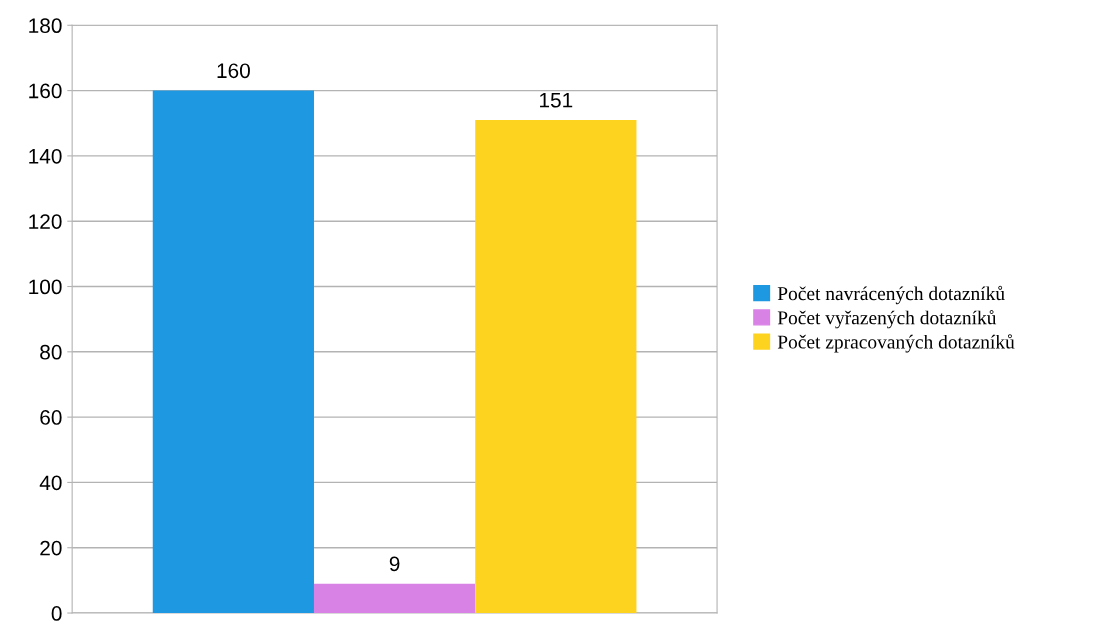 The height and width of the screenshot is (632, 1110). What do you see at coordinates (45, 26) in the screenshot?
I see `y-tick-label: 180` at bounding box center [45, 26].